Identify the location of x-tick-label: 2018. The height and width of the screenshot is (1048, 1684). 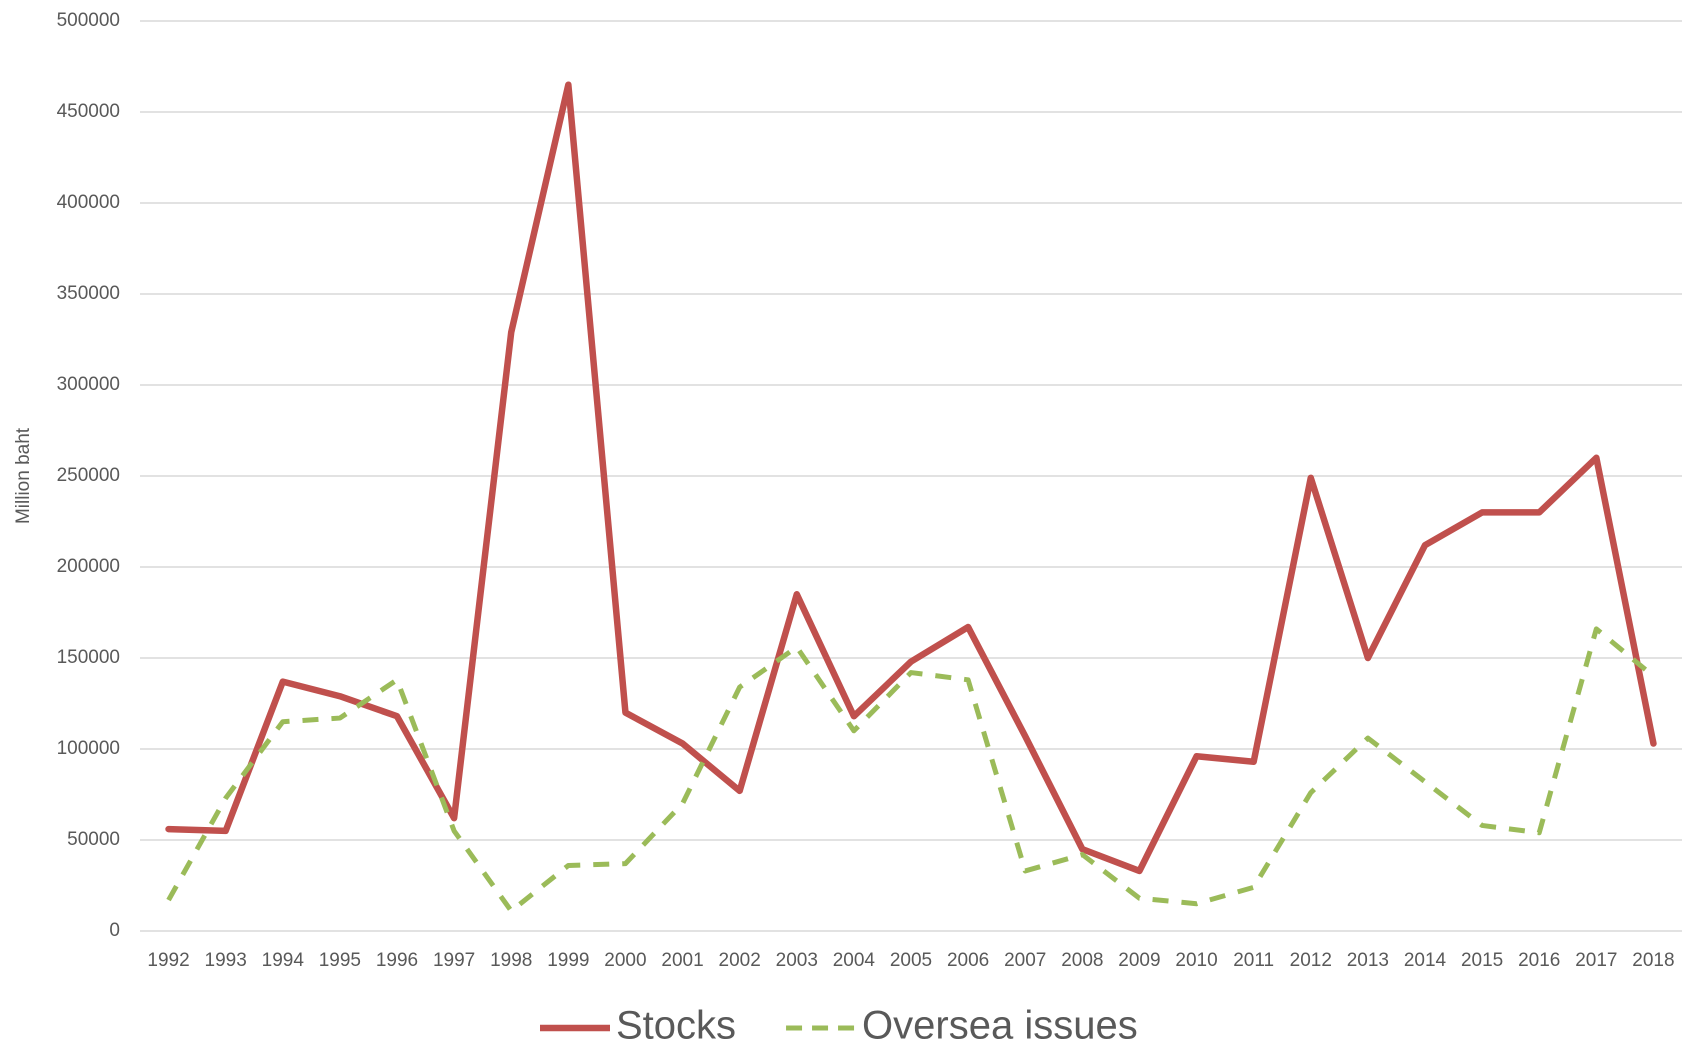
(1653, 960).